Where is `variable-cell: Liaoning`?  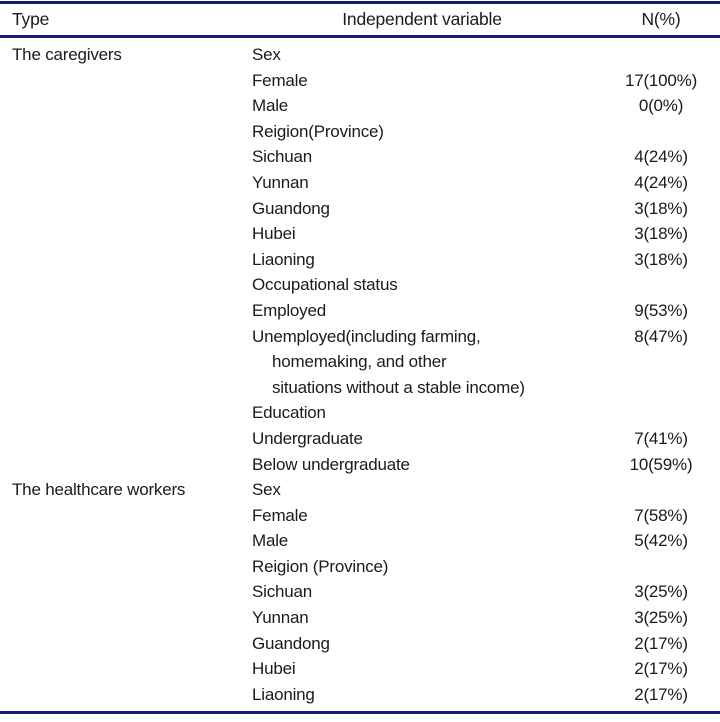 variable-cell: Liaoning is located at coordinates (283, 694).